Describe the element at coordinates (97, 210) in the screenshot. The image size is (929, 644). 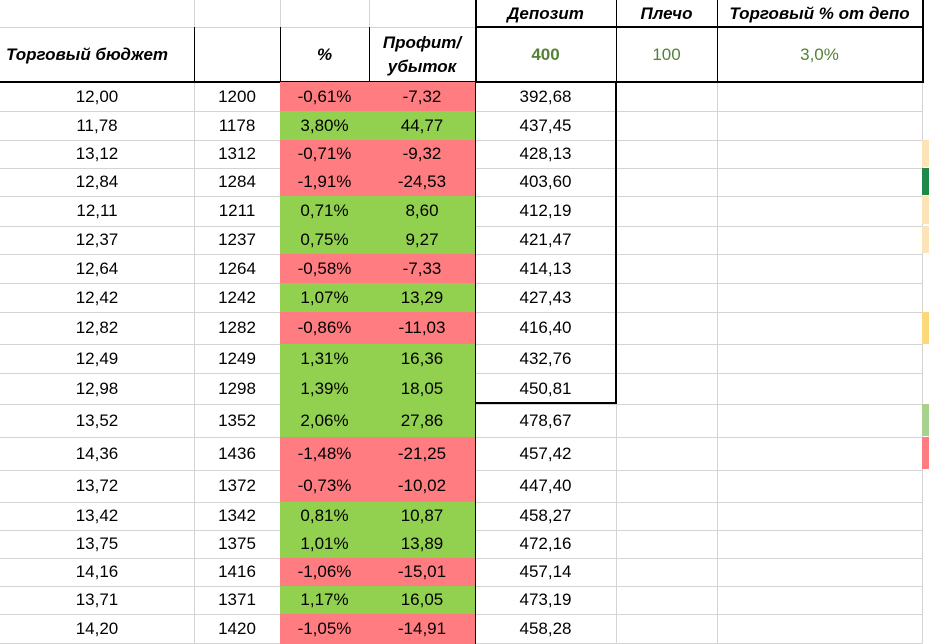
I see `cell-budget: 12,11` at that location.